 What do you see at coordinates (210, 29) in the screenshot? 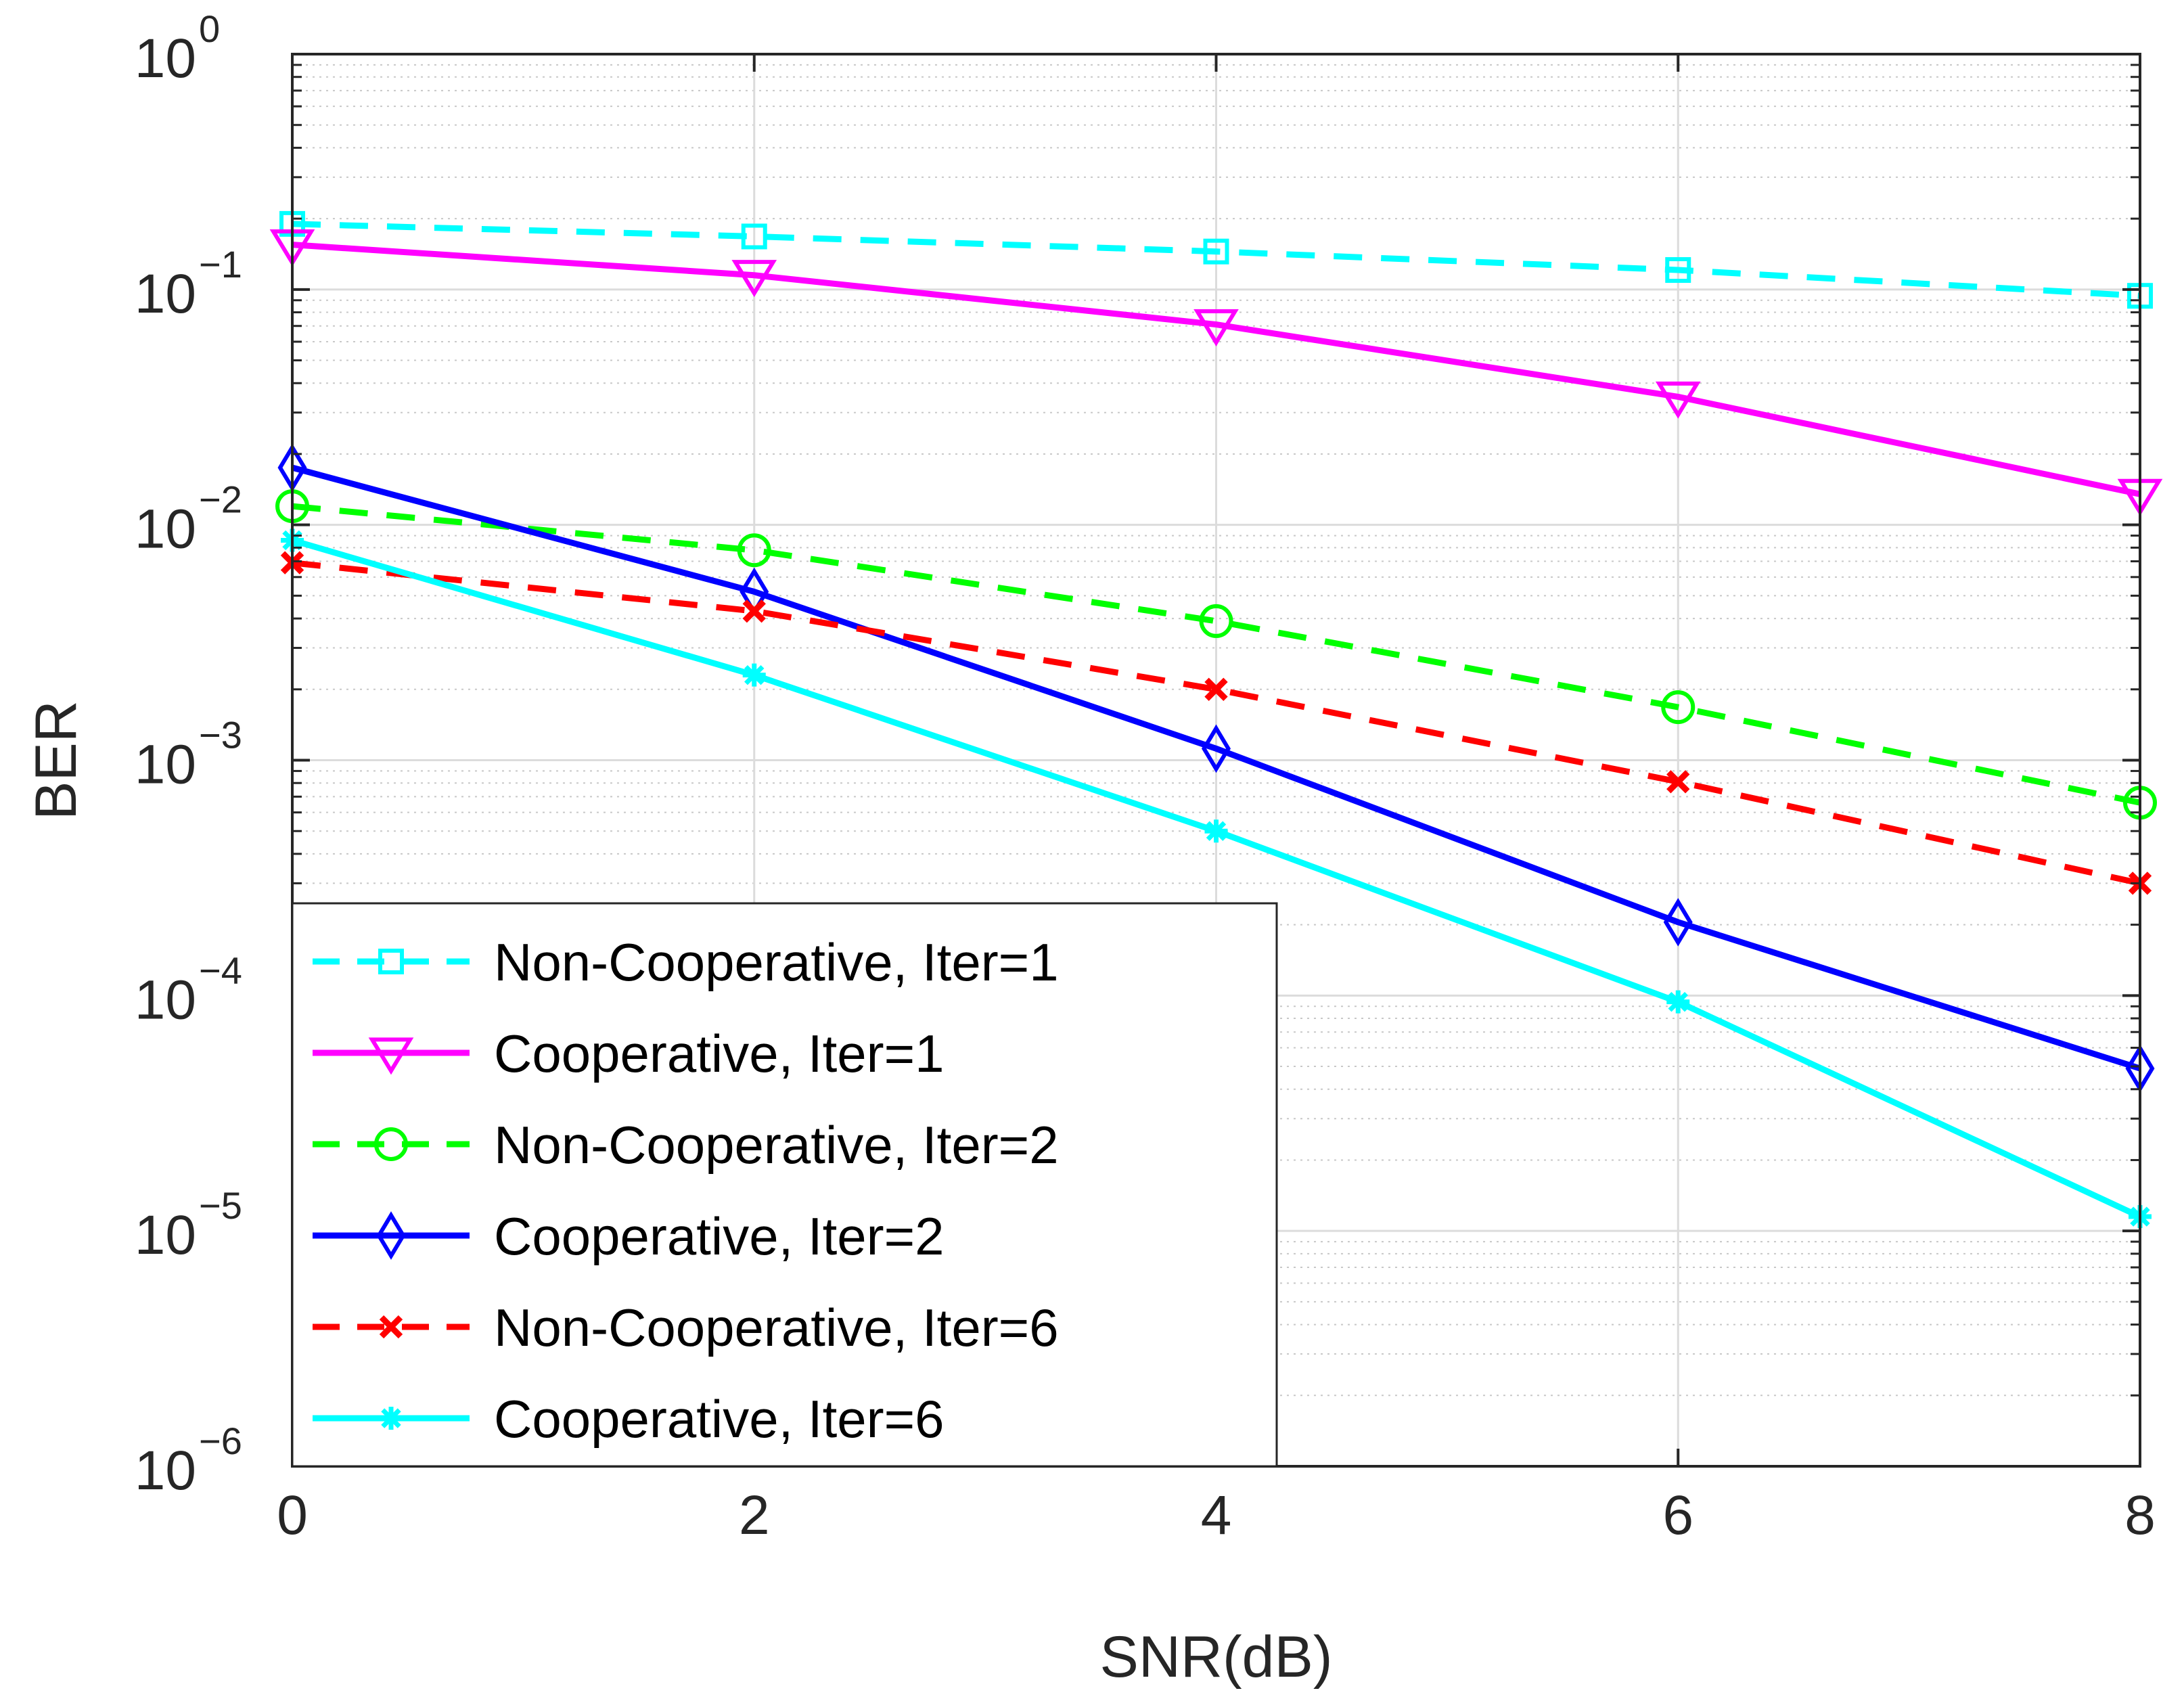
I see `y-tick-exponent: 0` at bounding box center [210, 29].